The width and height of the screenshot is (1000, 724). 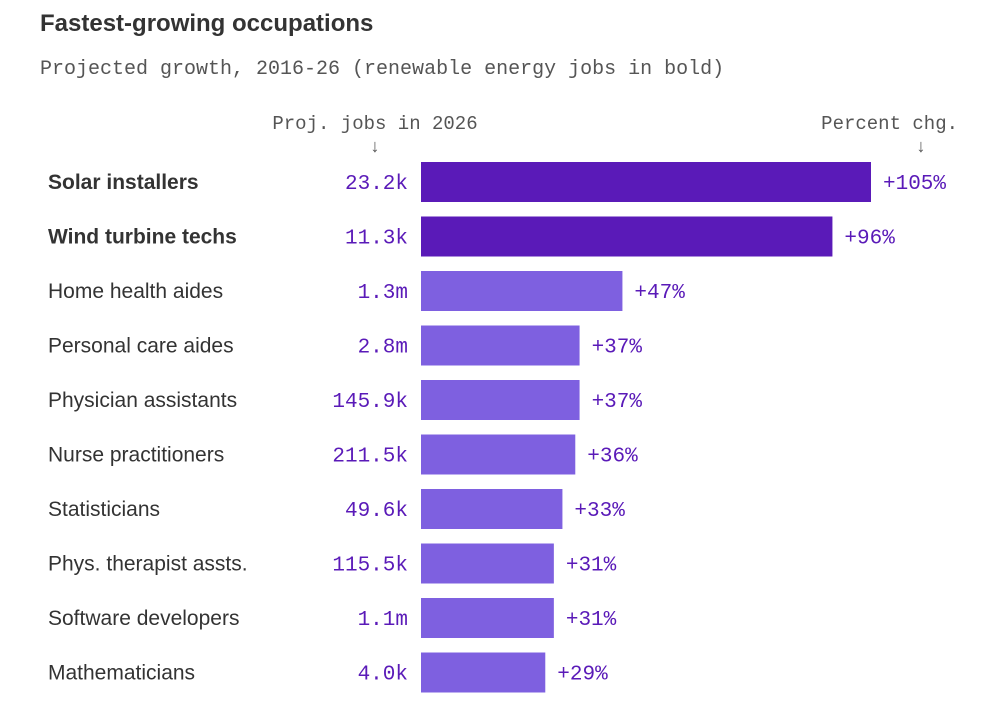 I want to click on jobs-label: 1.3m, so click(x=383, y=293).